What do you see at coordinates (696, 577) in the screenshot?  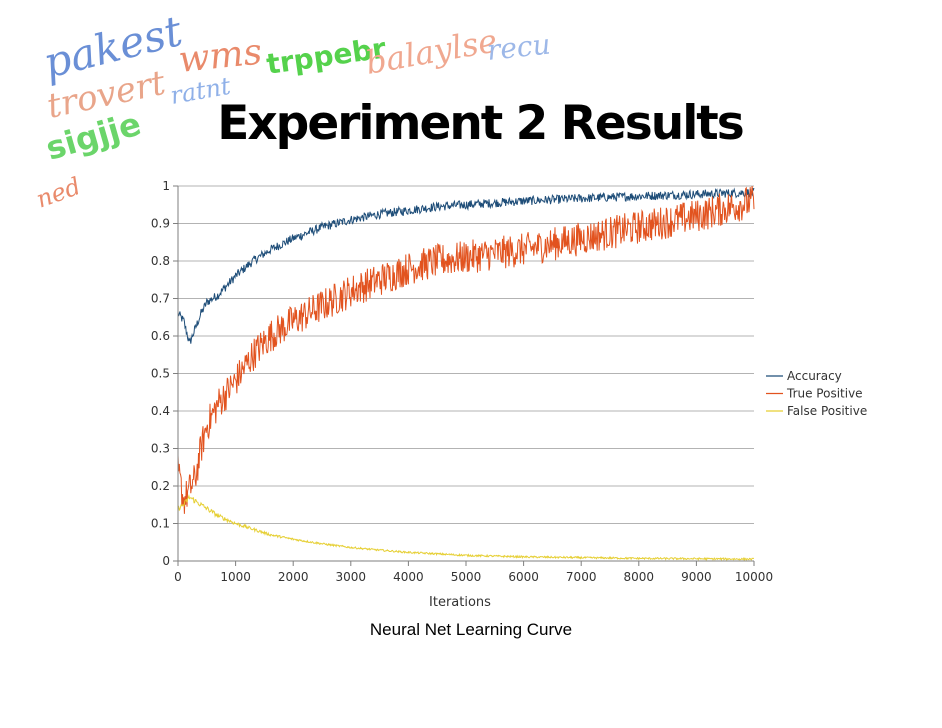 I see `x-tick-label: 9000` at bounding box center [696, 577].